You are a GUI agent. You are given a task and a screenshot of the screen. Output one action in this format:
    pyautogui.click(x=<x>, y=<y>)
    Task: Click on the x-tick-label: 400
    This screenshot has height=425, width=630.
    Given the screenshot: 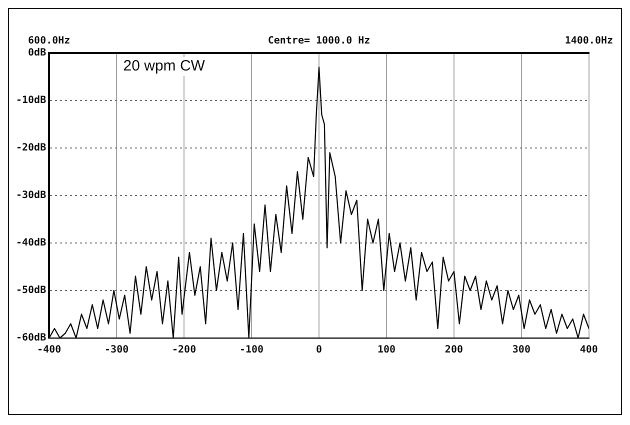 What is the action you would take?
    pyautogui.click(x=589, y=350)
    